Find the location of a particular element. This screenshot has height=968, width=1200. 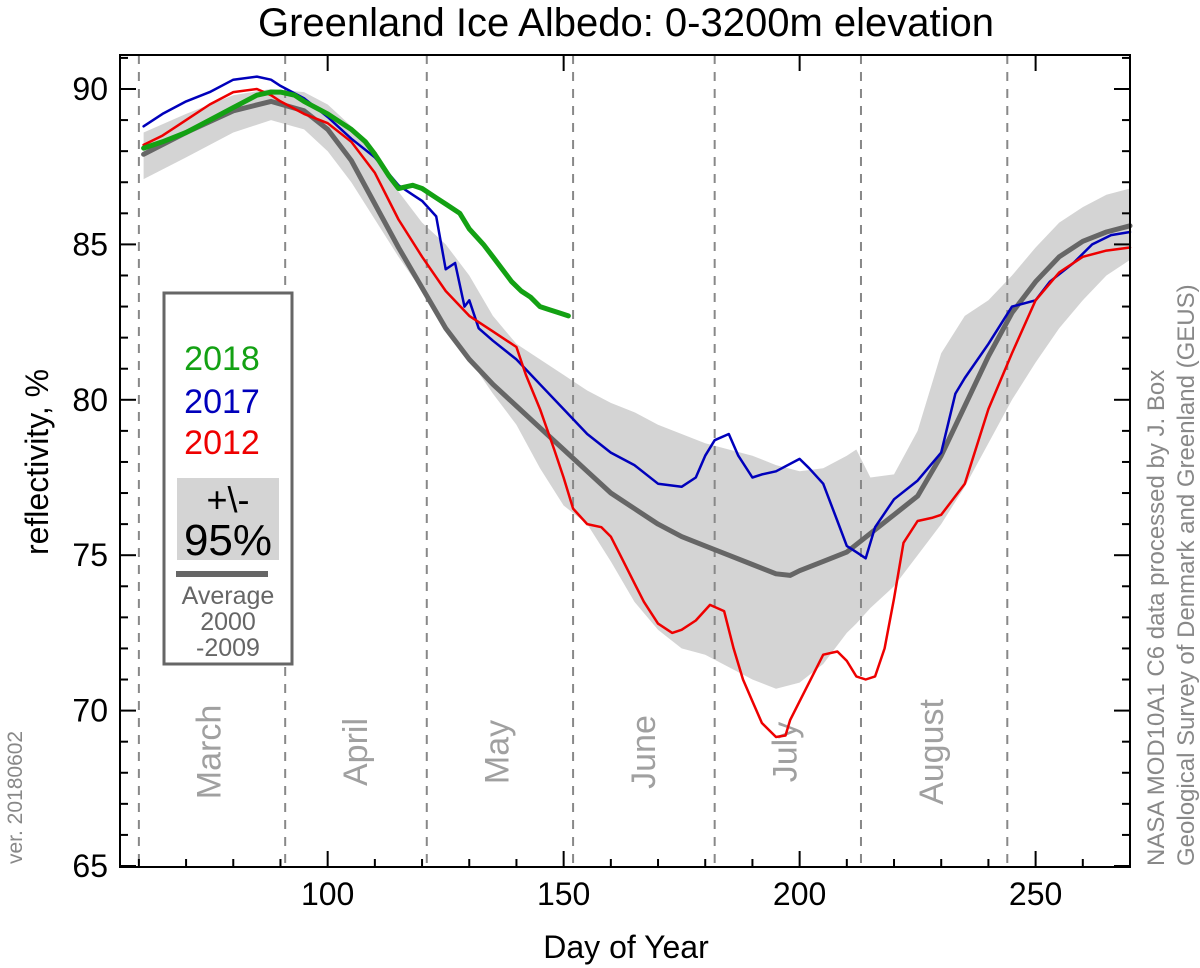

legend-2018: 2018 is located at coordinates (222, 359).